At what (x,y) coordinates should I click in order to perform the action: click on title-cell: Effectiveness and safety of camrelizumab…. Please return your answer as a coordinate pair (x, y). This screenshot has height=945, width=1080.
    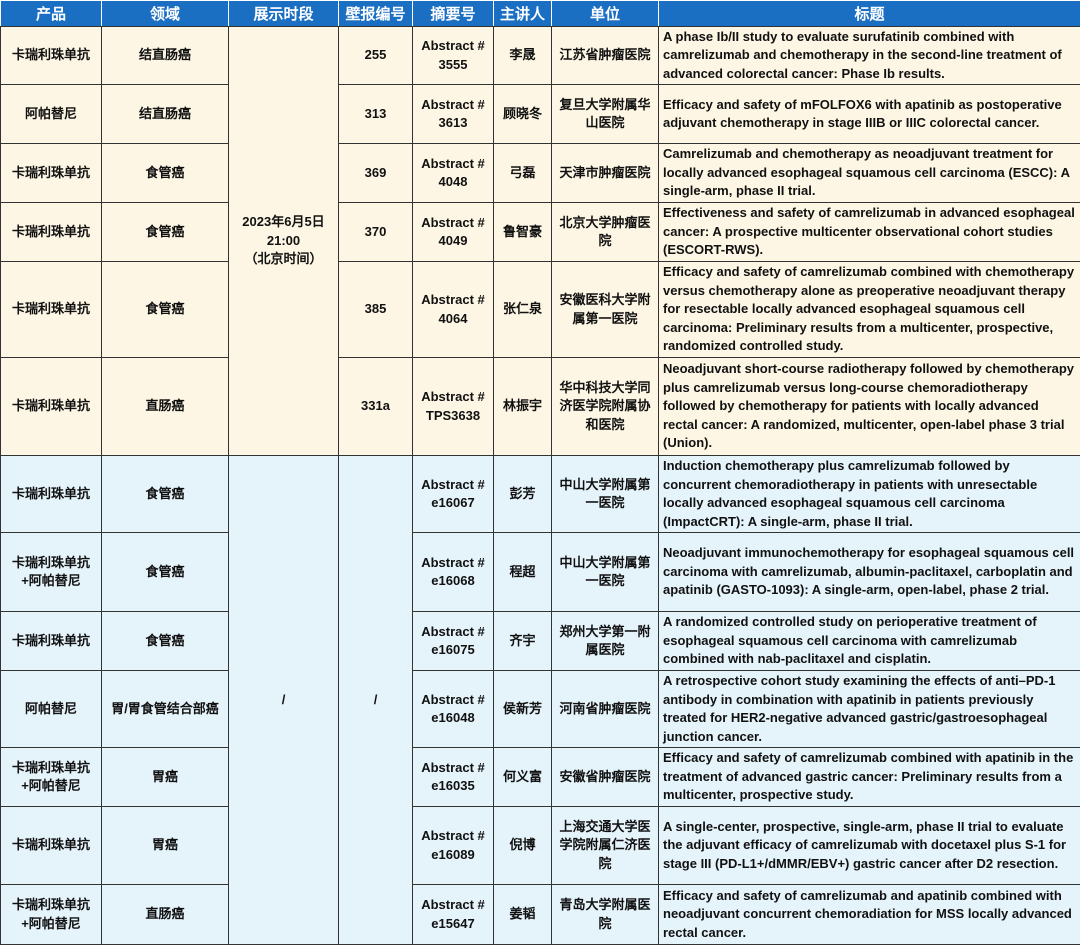
    Looking at the image, I should click on (869, 232).